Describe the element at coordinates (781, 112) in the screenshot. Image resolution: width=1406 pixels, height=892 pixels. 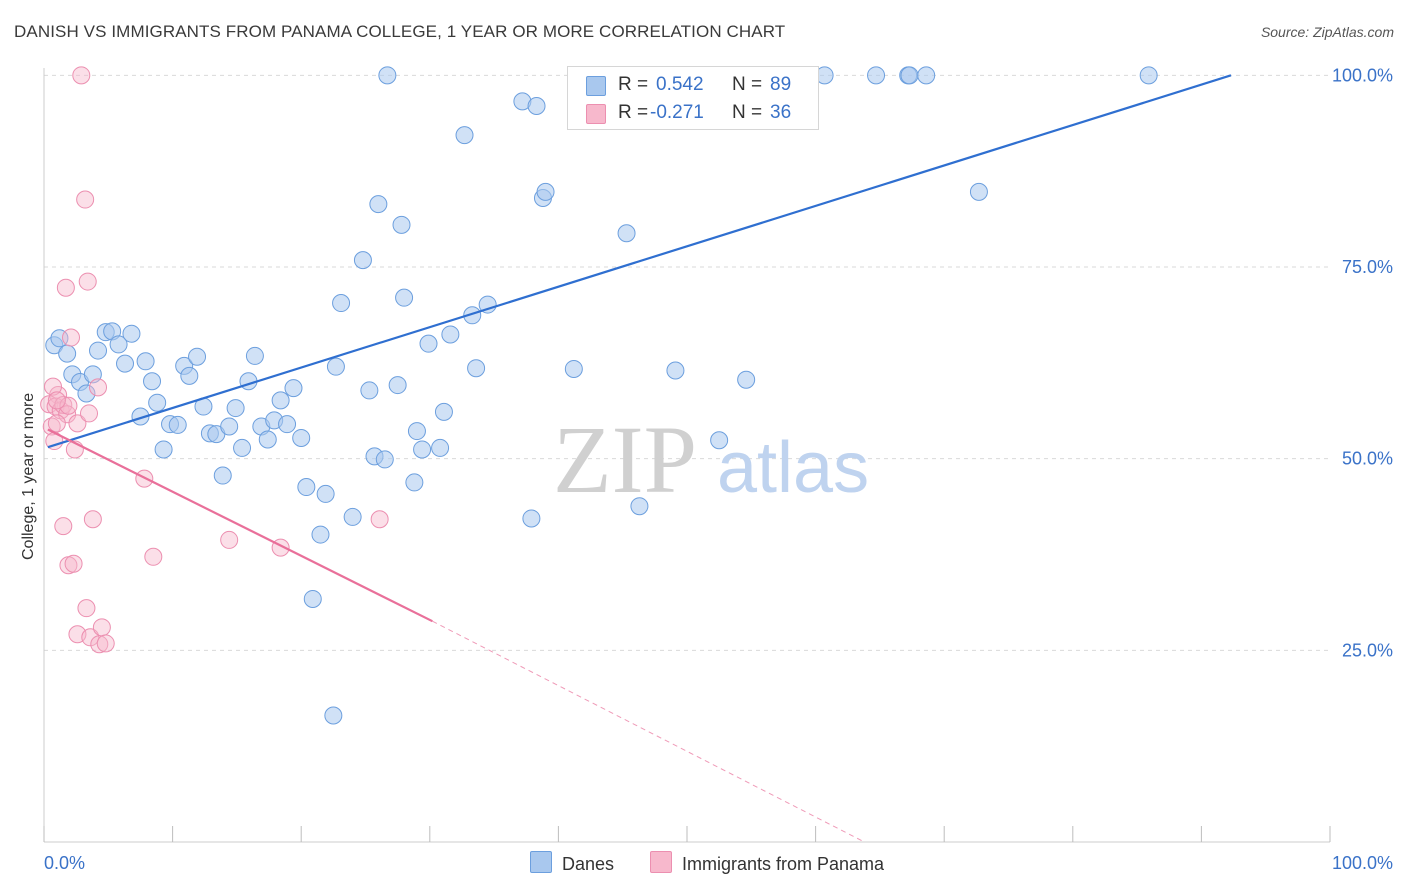
I see `panama-n-value: 36` at that location.